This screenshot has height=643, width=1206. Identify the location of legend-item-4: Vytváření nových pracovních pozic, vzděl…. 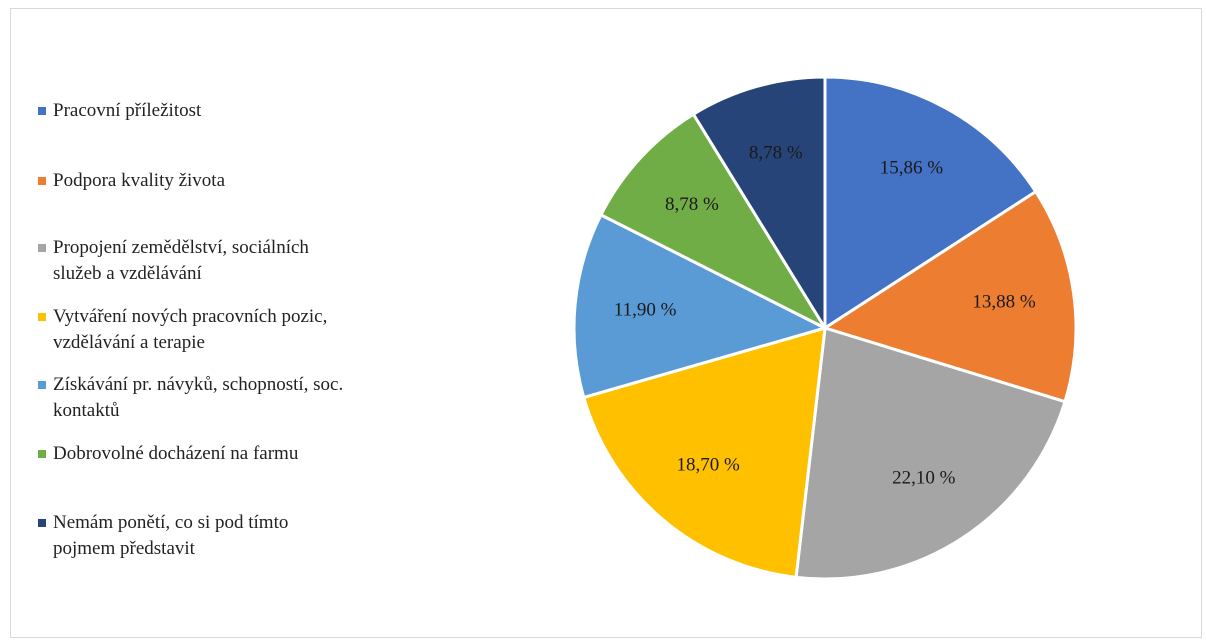
(218, 330).